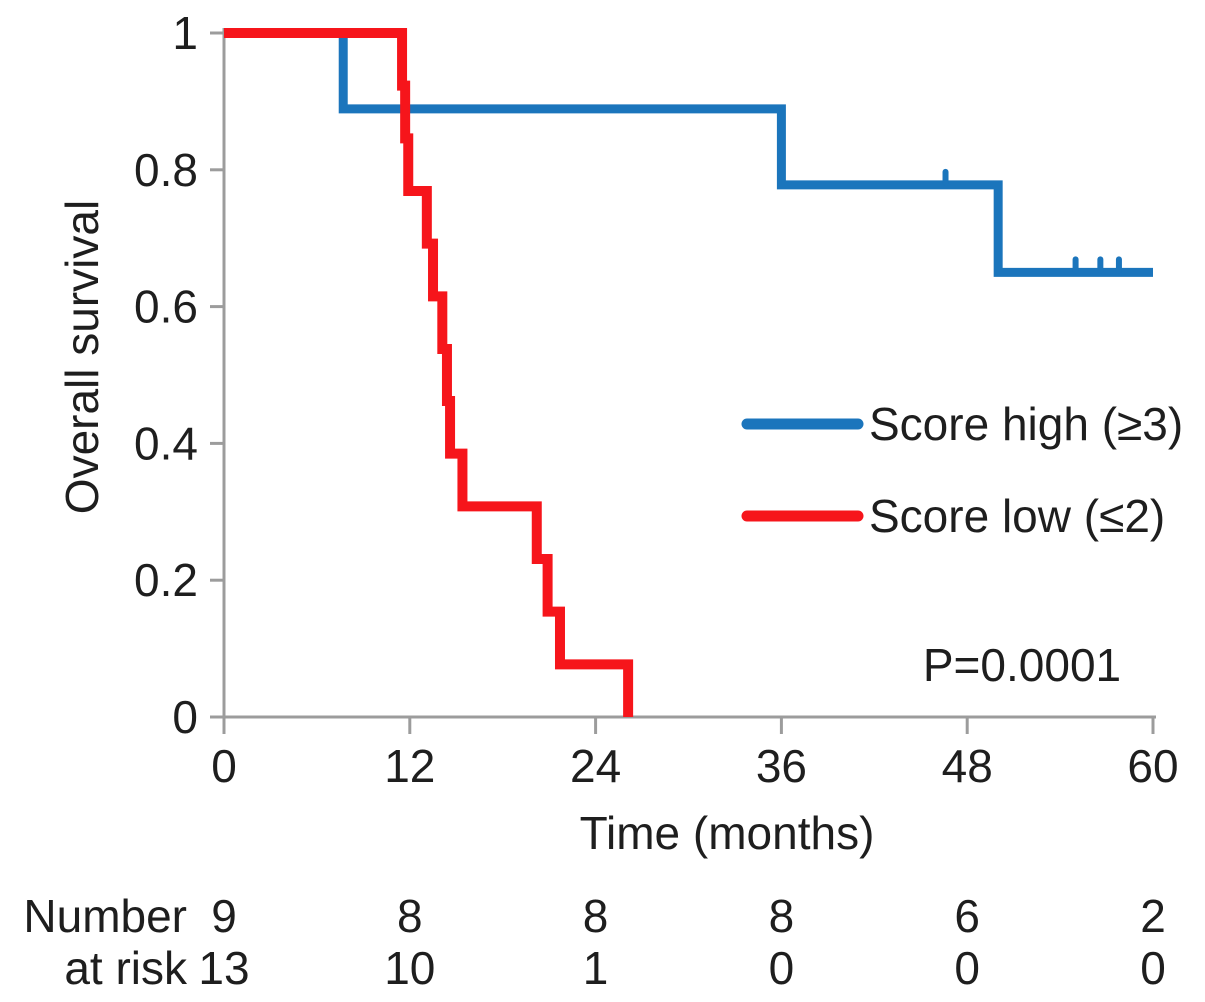 The width and height of the screenshot is (1205, 1002). Describe the element at coordinates (727, 833) in the screenshot. I see `x-axis-title: Time (months)` at that location.